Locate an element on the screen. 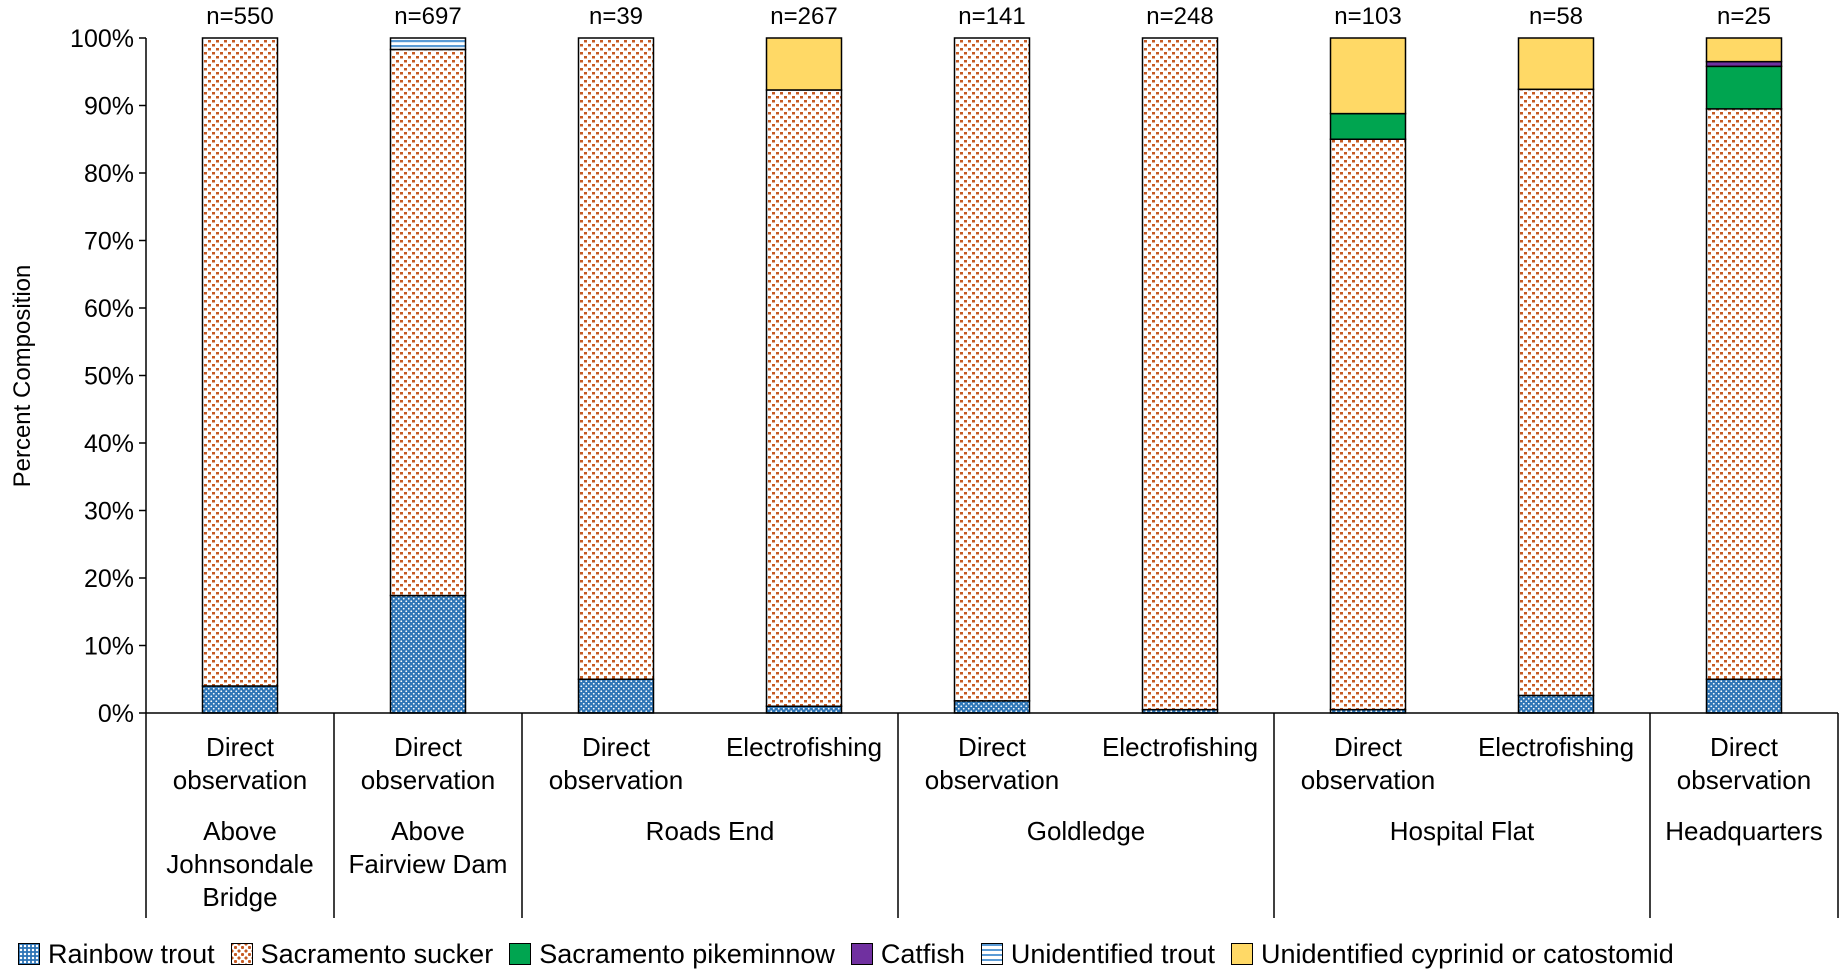  bar-segment-unidentified-trout is located at coordinates (428, 44).